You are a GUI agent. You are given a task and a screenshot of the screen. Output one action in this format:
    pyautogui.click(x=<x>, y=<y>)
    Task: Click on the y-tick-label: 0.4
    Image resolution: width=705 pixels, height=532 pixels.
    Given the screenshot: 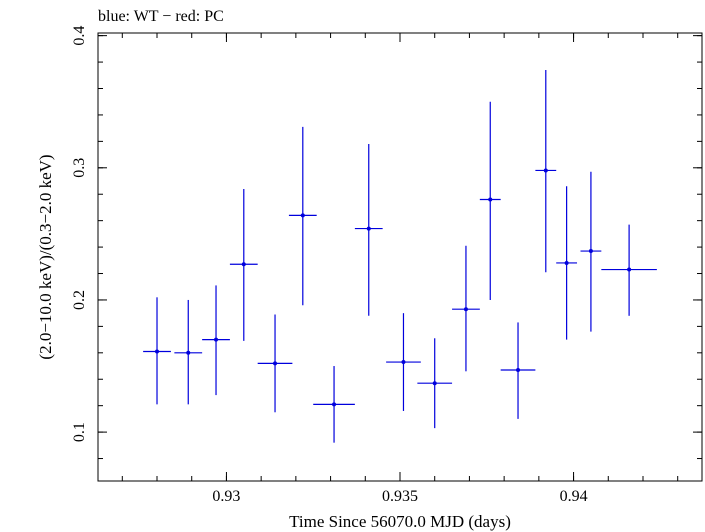 What is the action you would take?
    pyautogui.click(x=79, y=36)
    